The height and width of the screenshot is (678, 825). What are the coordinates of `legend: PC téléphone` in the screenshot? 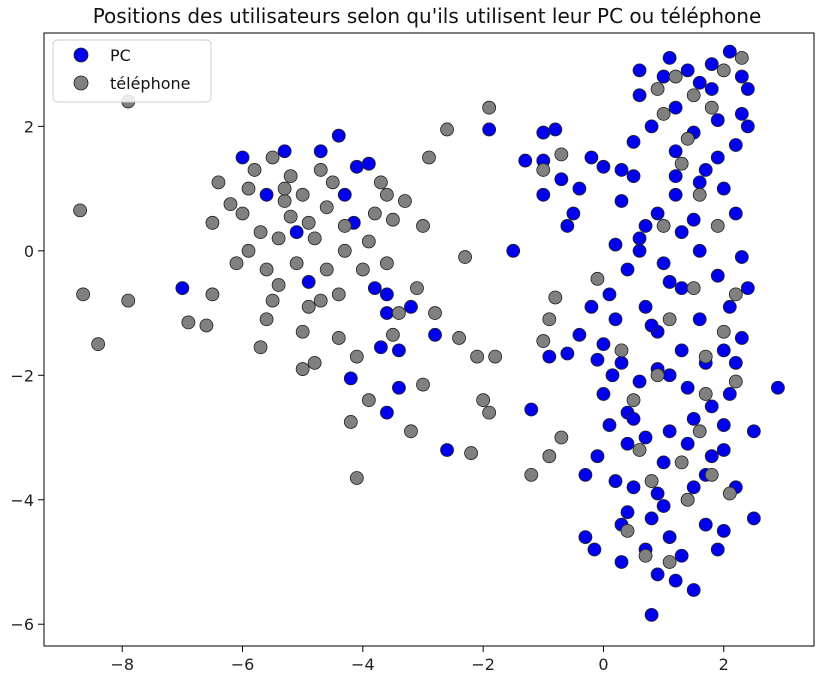 It's located at (132, 71).